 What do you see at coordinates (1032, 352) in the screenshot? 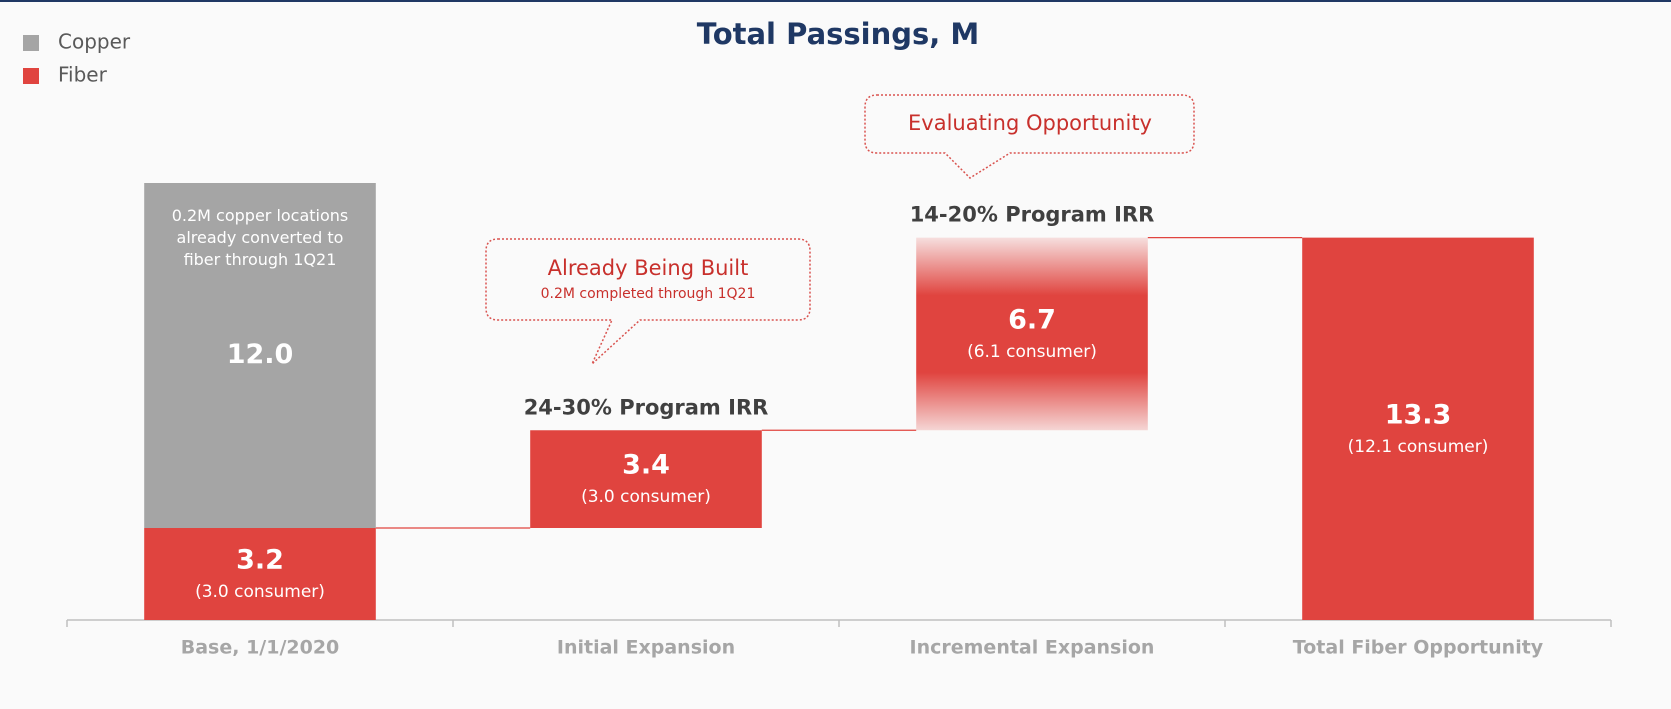
I see `value-sublabel: (6.1 consumer)` at bounding box center [1032, 352].